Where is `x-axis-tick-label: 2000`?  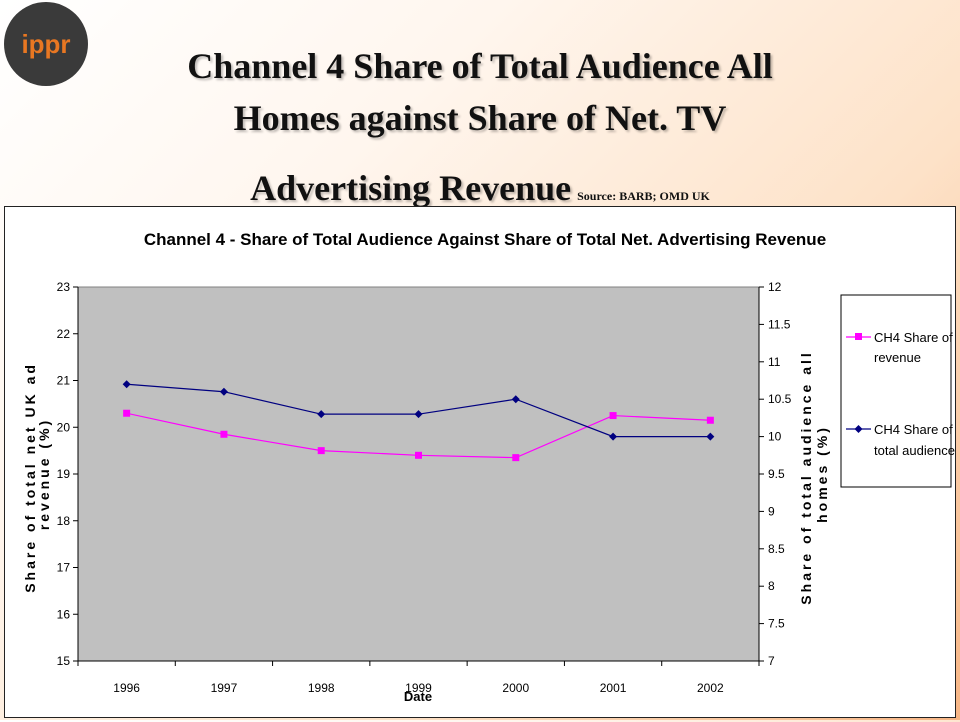 x-axis-tick-label: 2000 is located at coordinates (515, 688).